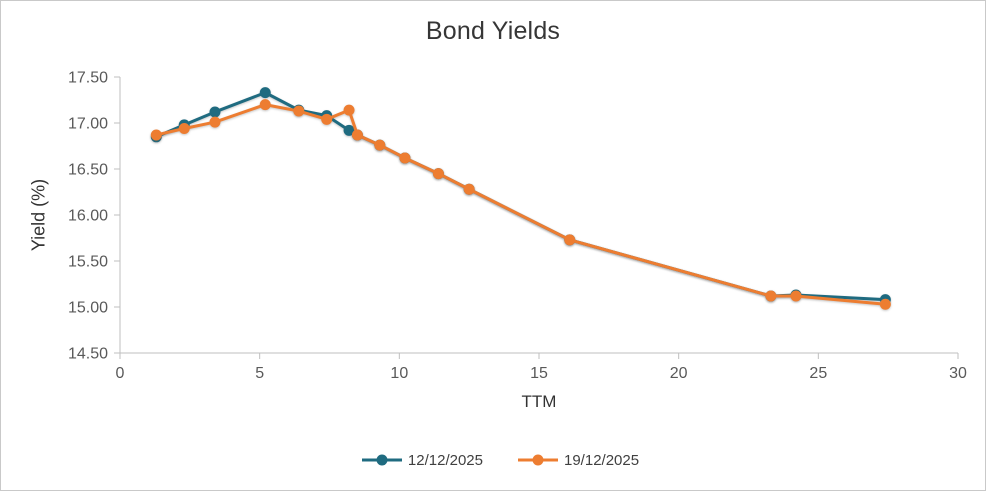 Image resolution: width=986 pixels, height=491 pixels. What do you see at coordinates (88, 170) in the screenshot?
I see `y-tick-label: 16.50` at bounding box center [88, 170].